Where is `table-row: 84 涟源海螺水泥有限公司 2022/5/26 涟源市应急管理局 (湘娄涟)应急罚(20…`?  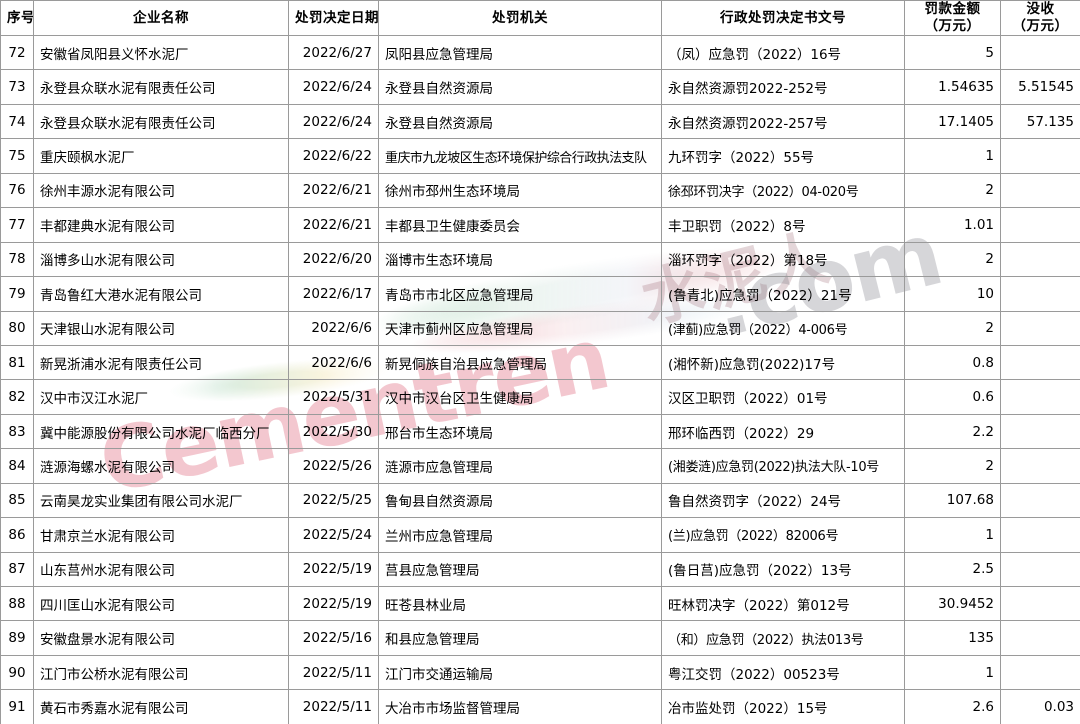
table-row: 84 涟源海螺水泥有限公司 2022/5/26 涟源市应急管理局 (湘娄涟)应急罚(20… is located at coordinates (540, 466).